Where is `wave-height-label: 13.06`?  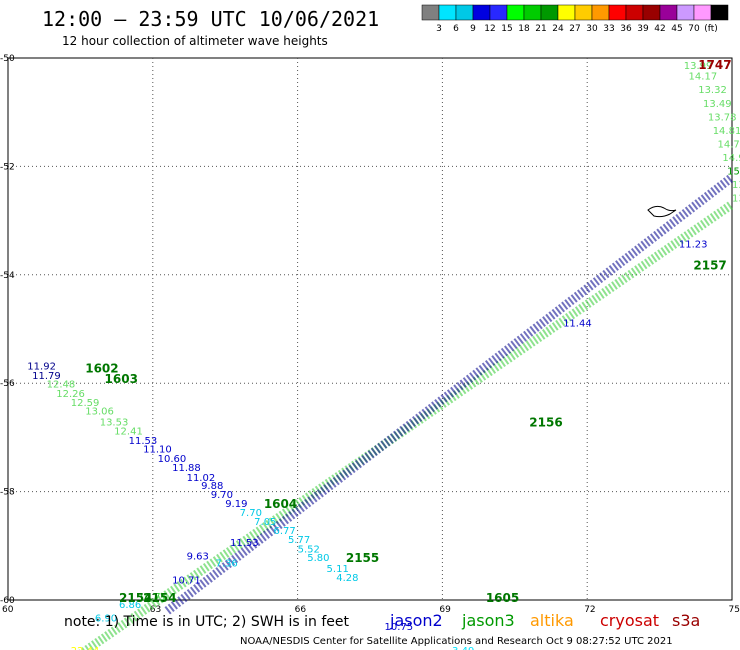 wave-height-label: 13.06 is located at coordinates (99, 412).